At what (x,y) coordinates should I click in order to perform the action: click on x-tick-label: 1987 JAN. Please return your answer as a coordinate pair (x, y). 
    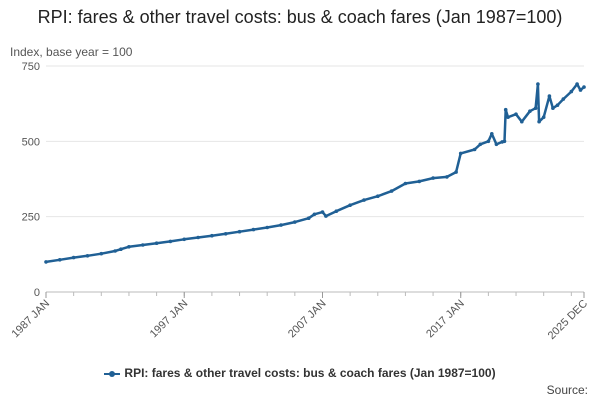
    Looking at the image, I should click on (30, 319).